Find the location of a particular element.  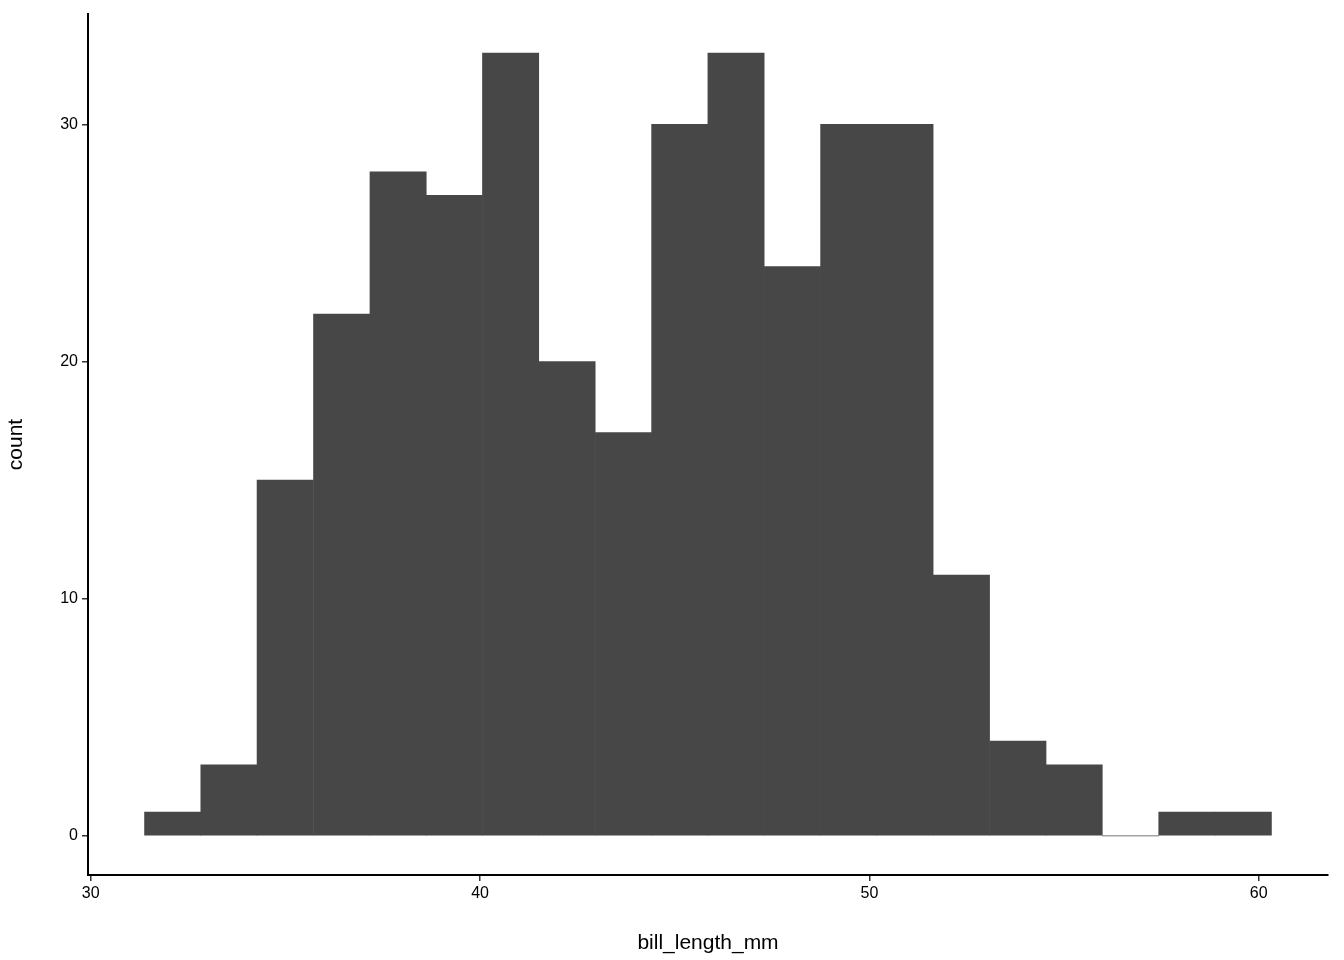

y-tick-label: 0 is located at coordinates (74, 835).